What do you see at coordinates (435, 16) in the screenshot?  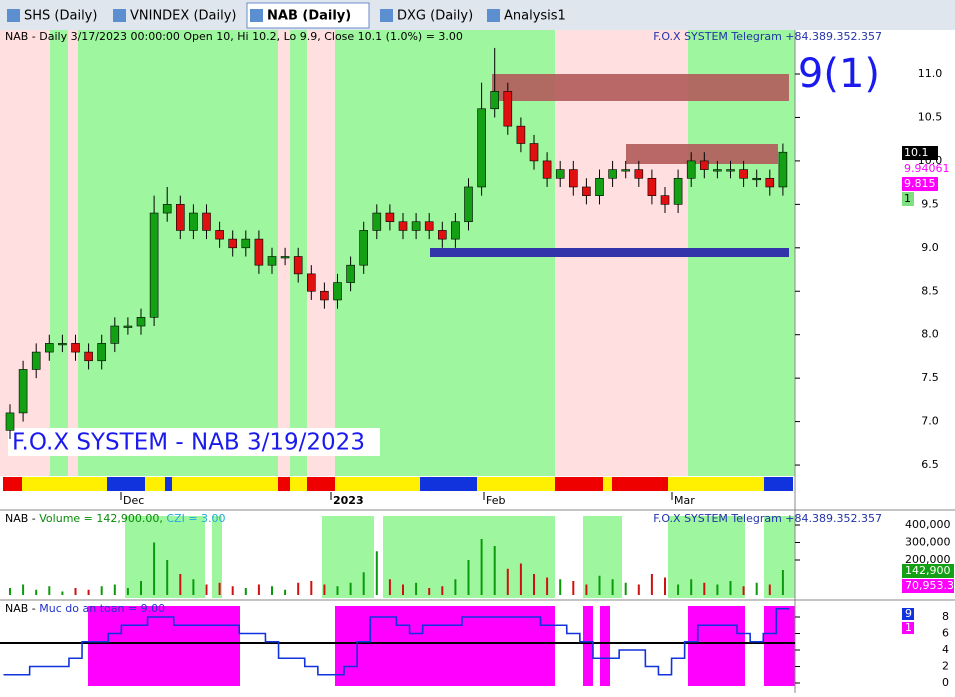 I see `tab-label: DXG (Daily)` at bounding box center [435, 16].